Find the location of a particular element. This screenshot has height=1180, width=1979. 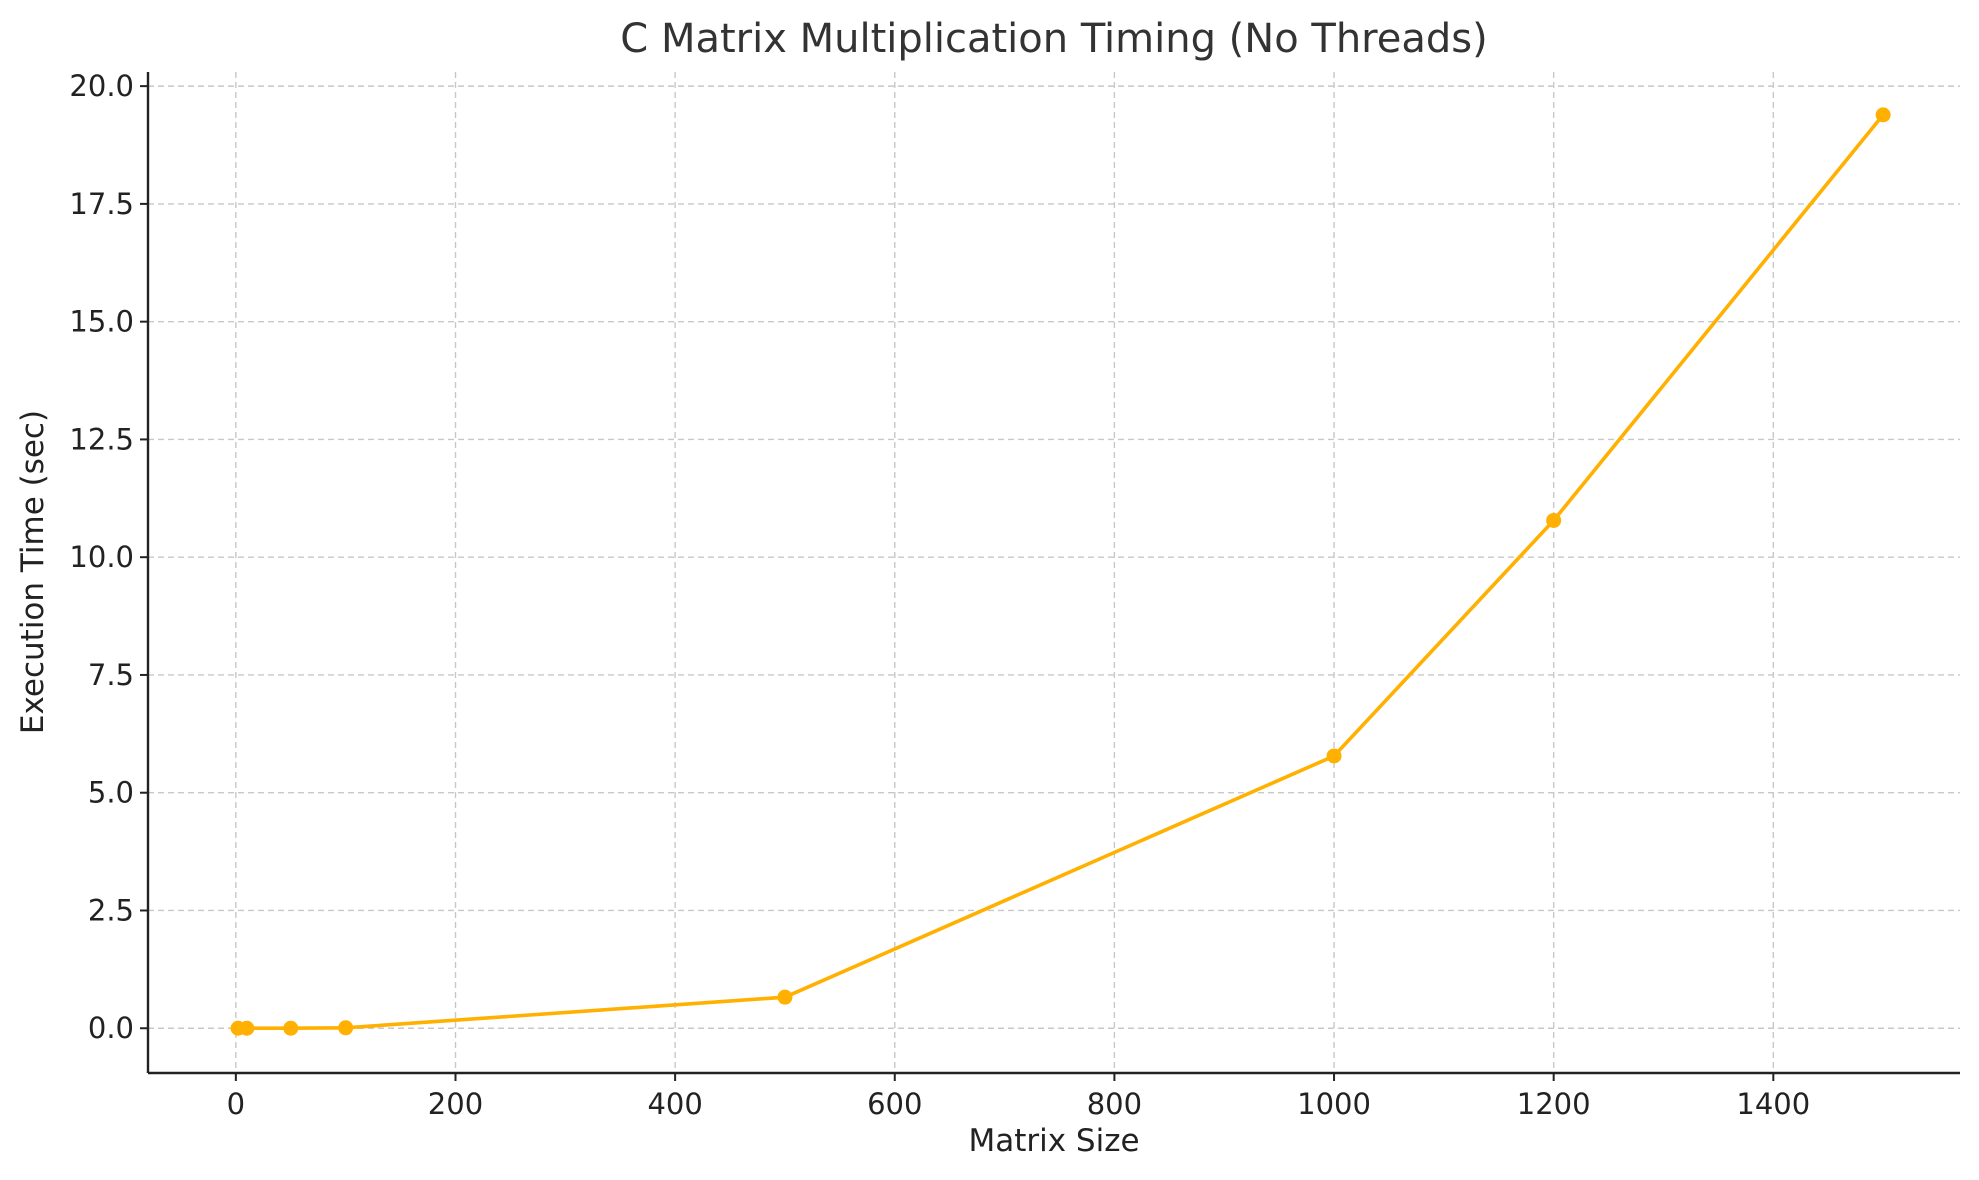

x-tick-label: 1000 is located at coordinates (1334, 1104).